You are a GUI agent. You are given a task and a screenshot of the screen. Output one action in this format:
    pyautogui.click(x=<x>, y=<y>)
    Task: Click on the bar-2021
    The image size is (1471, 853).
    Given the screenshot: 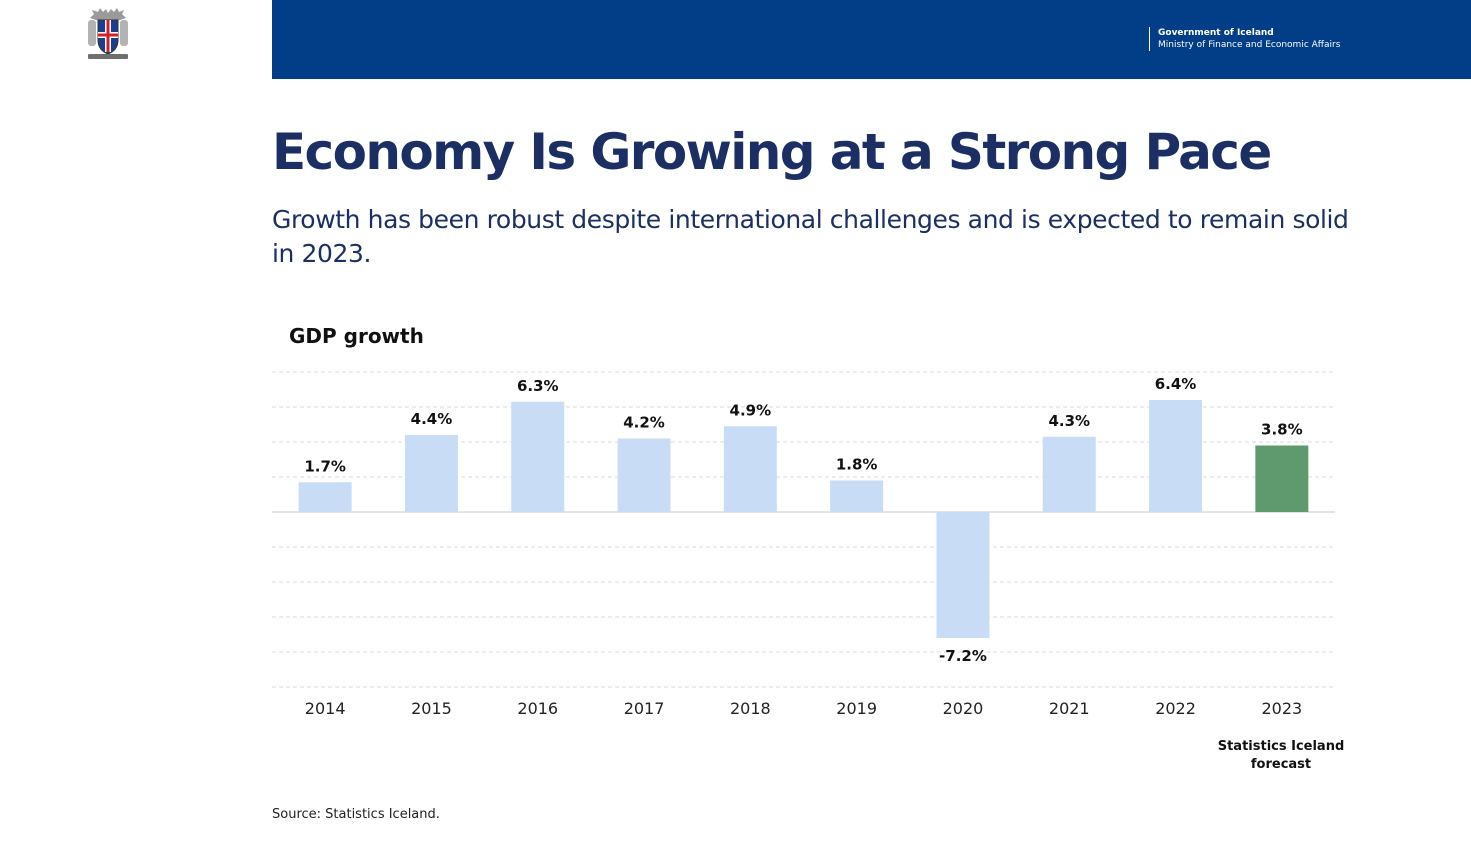 What is the action you would take?
    pyautogui.click(x=1069, y=474)
    